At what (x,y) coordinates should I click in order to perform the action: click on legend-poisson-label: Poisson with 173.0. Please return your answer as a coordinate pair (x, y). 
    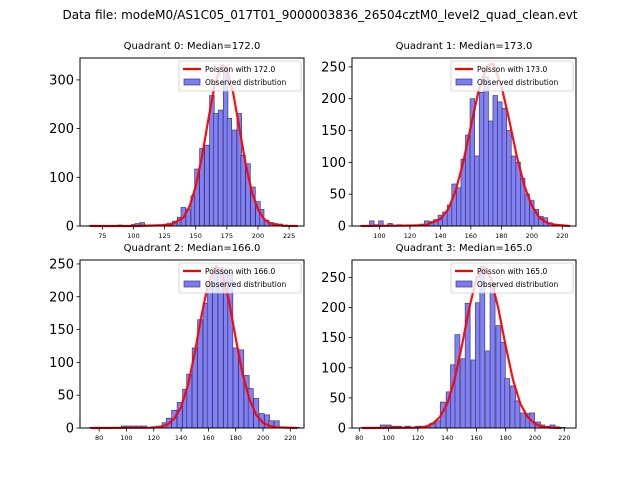
    Looking at the image, I should click on (512, 69).